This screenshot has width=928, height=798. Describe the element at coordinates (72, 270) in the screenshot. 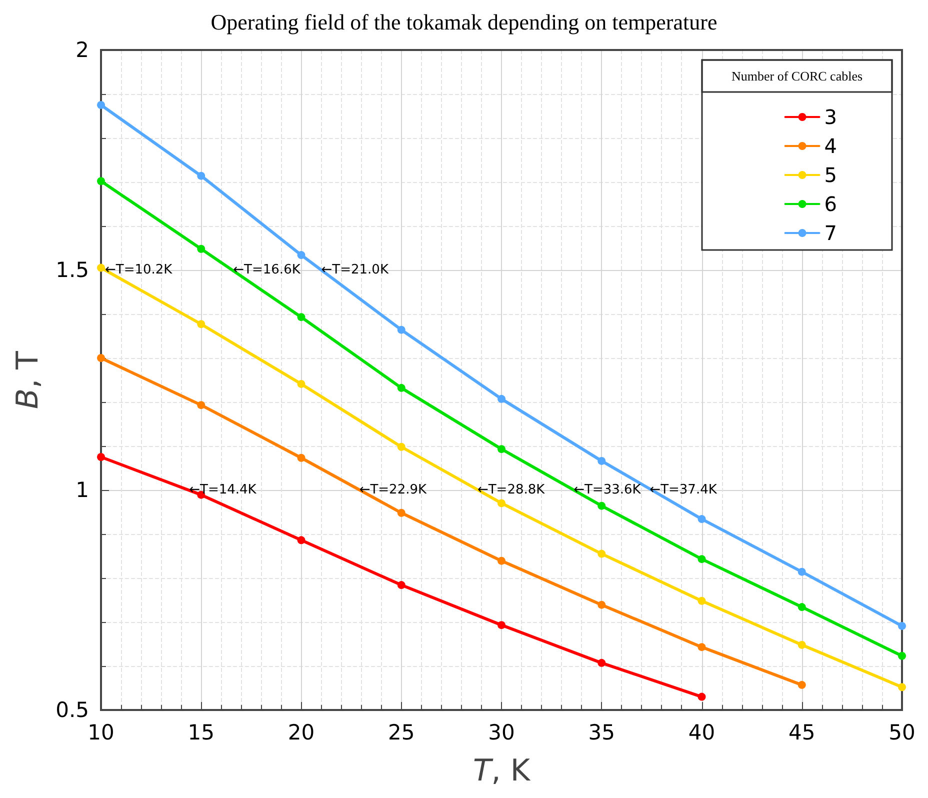

I see `y-tick-label: 1.5` at that location.